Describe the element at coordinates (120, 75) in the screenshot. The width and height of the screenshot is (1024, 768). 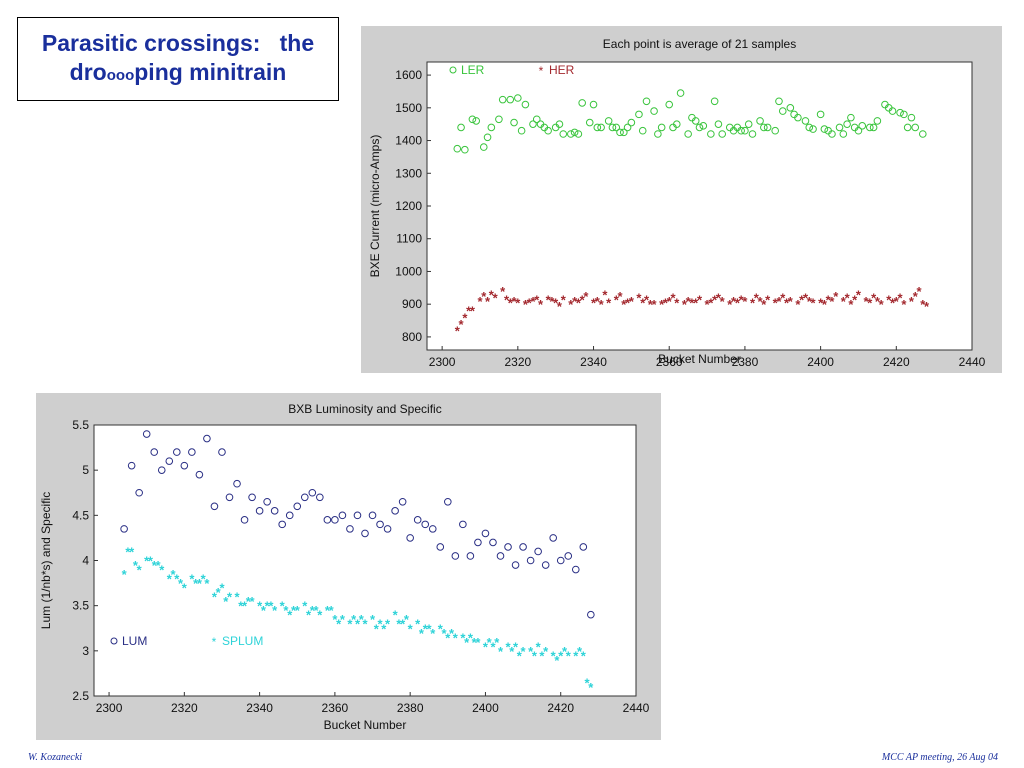
I see `title-o2: o` at that location.